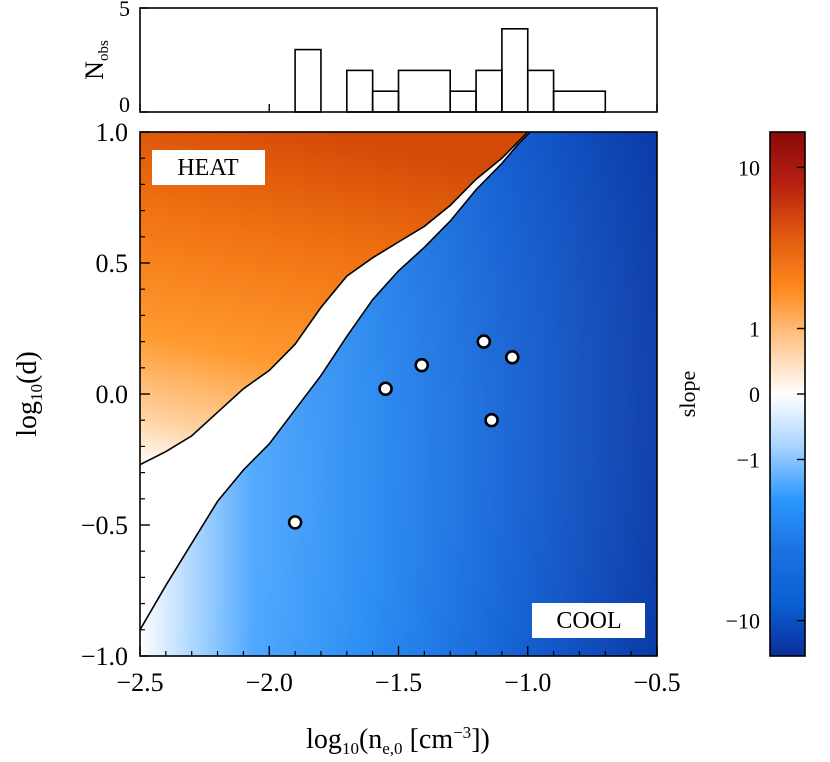  I want to click on heat-label: HEAT, so click(208, 168).